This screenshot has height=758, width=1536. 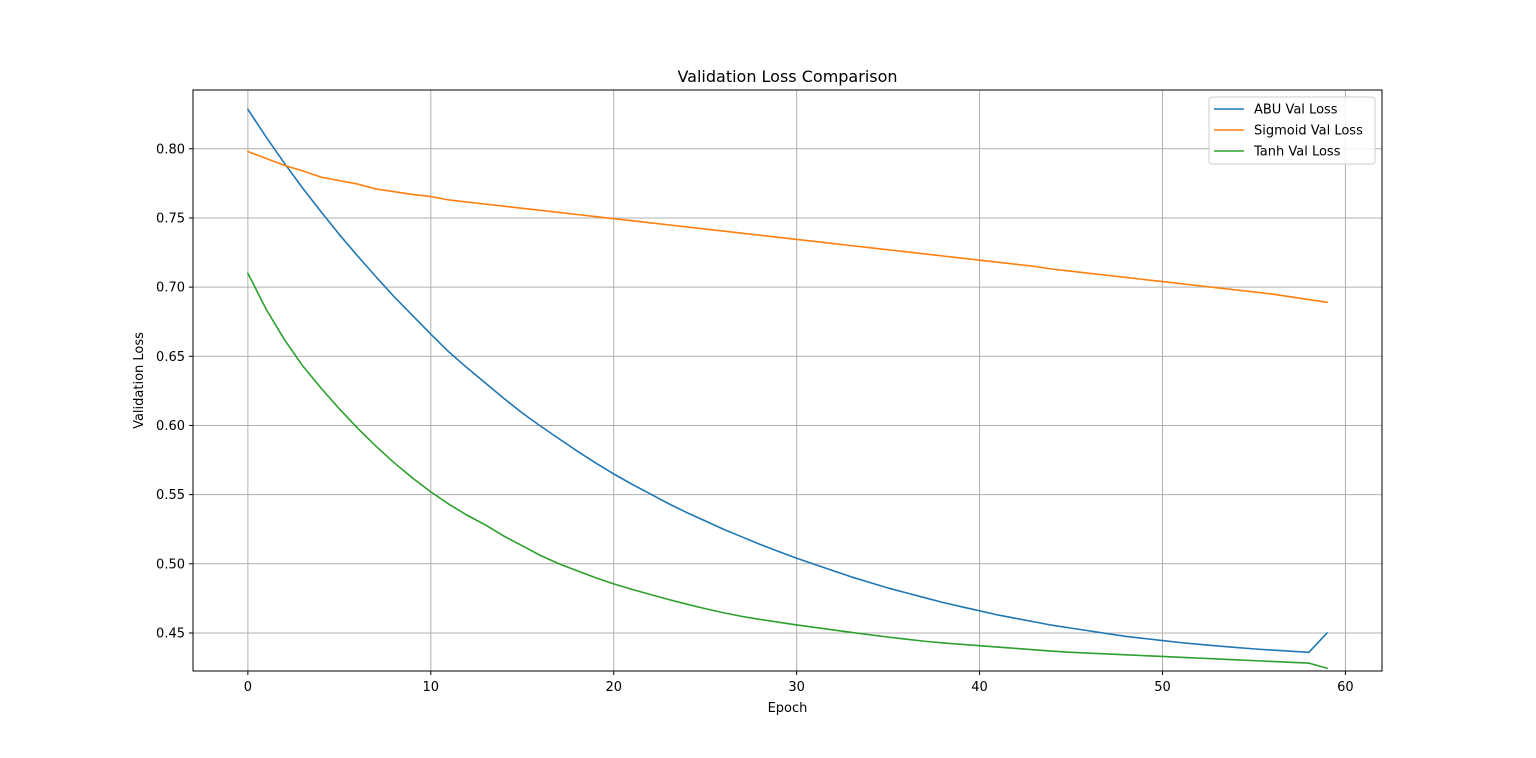 I want to click on x-axis-label: Epoch, so click(x=788, y=708).